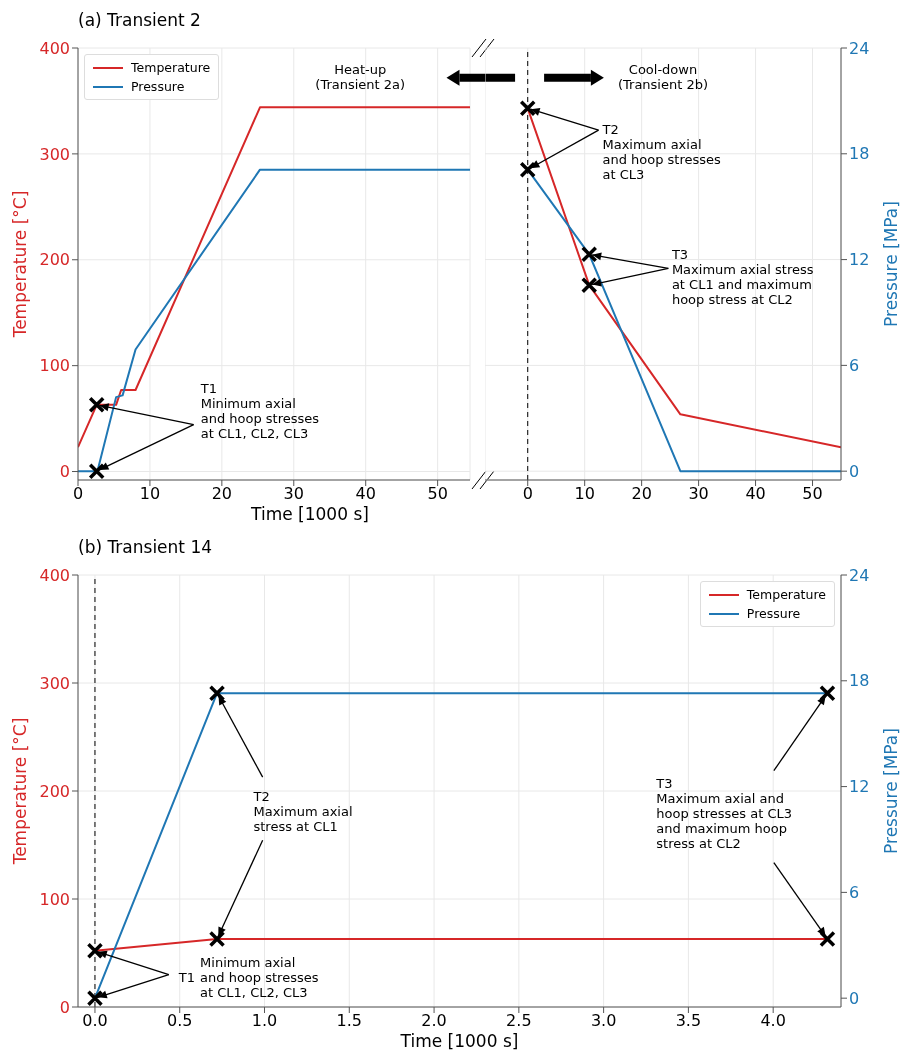  I want to click on annotation: T3 Maximum axial and hoop stresses at CL3 and maximum hoop stress at CL2, so click(724, 813).